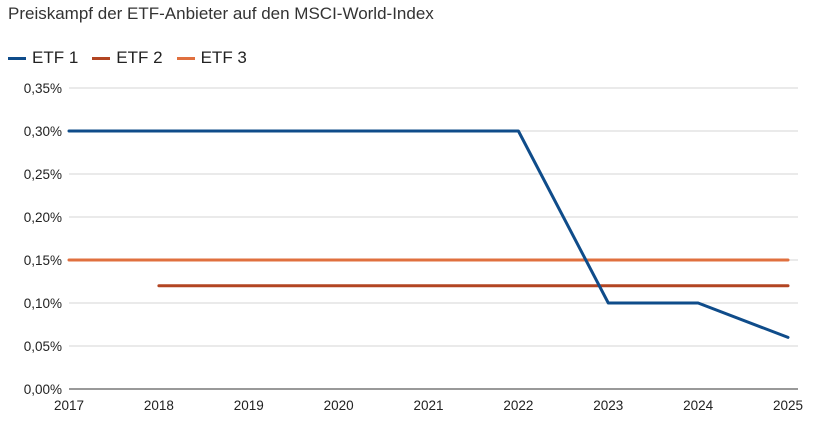 This screenshot has width=821, height=427. I want to click on legend-item-etf1: ETF 1, so click(43, 58).